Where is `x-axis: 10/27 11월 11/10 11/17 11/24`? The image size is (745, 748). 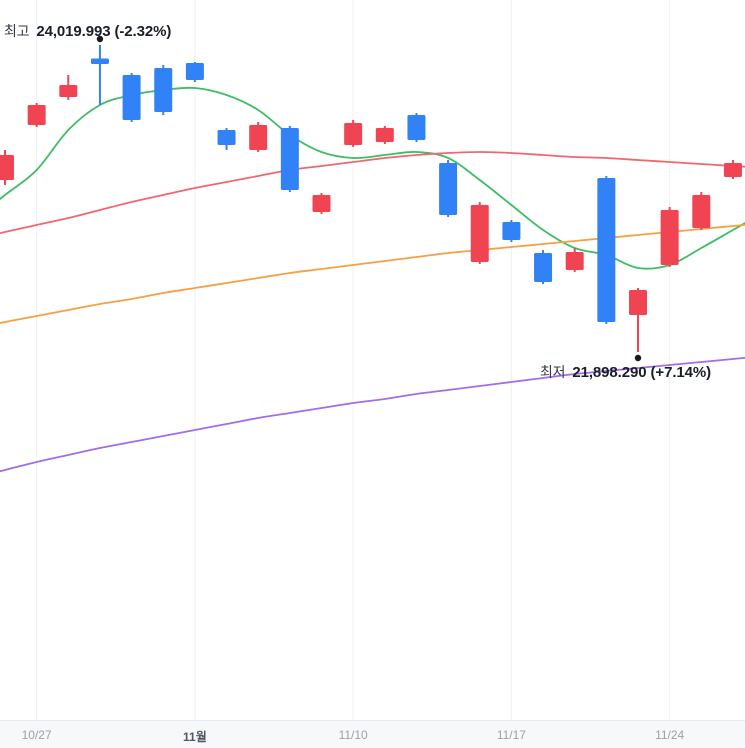
x-axis: 10/27 11월 11/10 11/17 11/24 is located at coordinates (372, 734).